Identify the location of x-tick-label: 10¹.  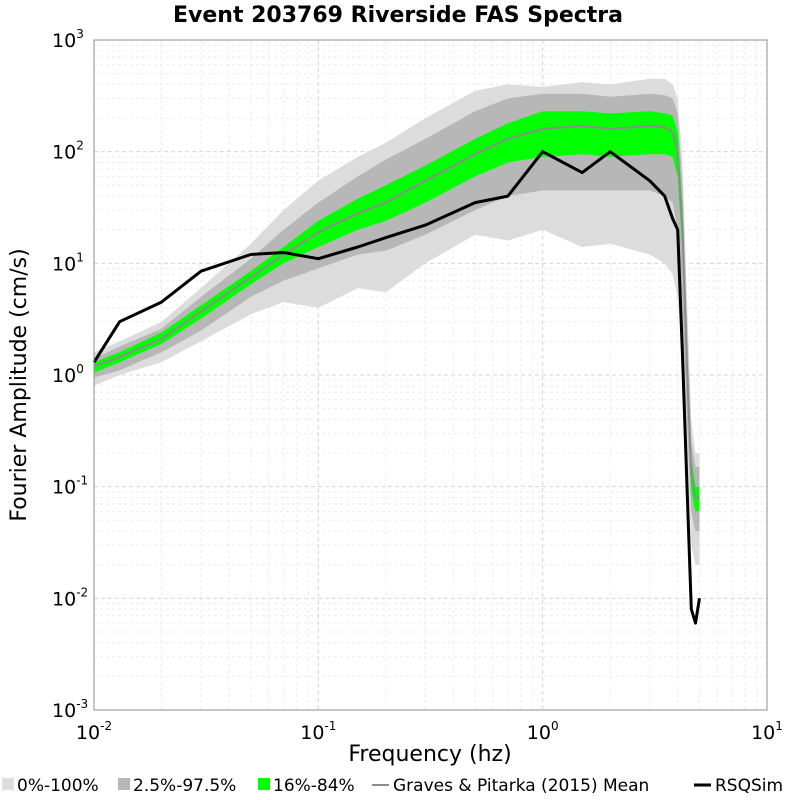
(767, 731).